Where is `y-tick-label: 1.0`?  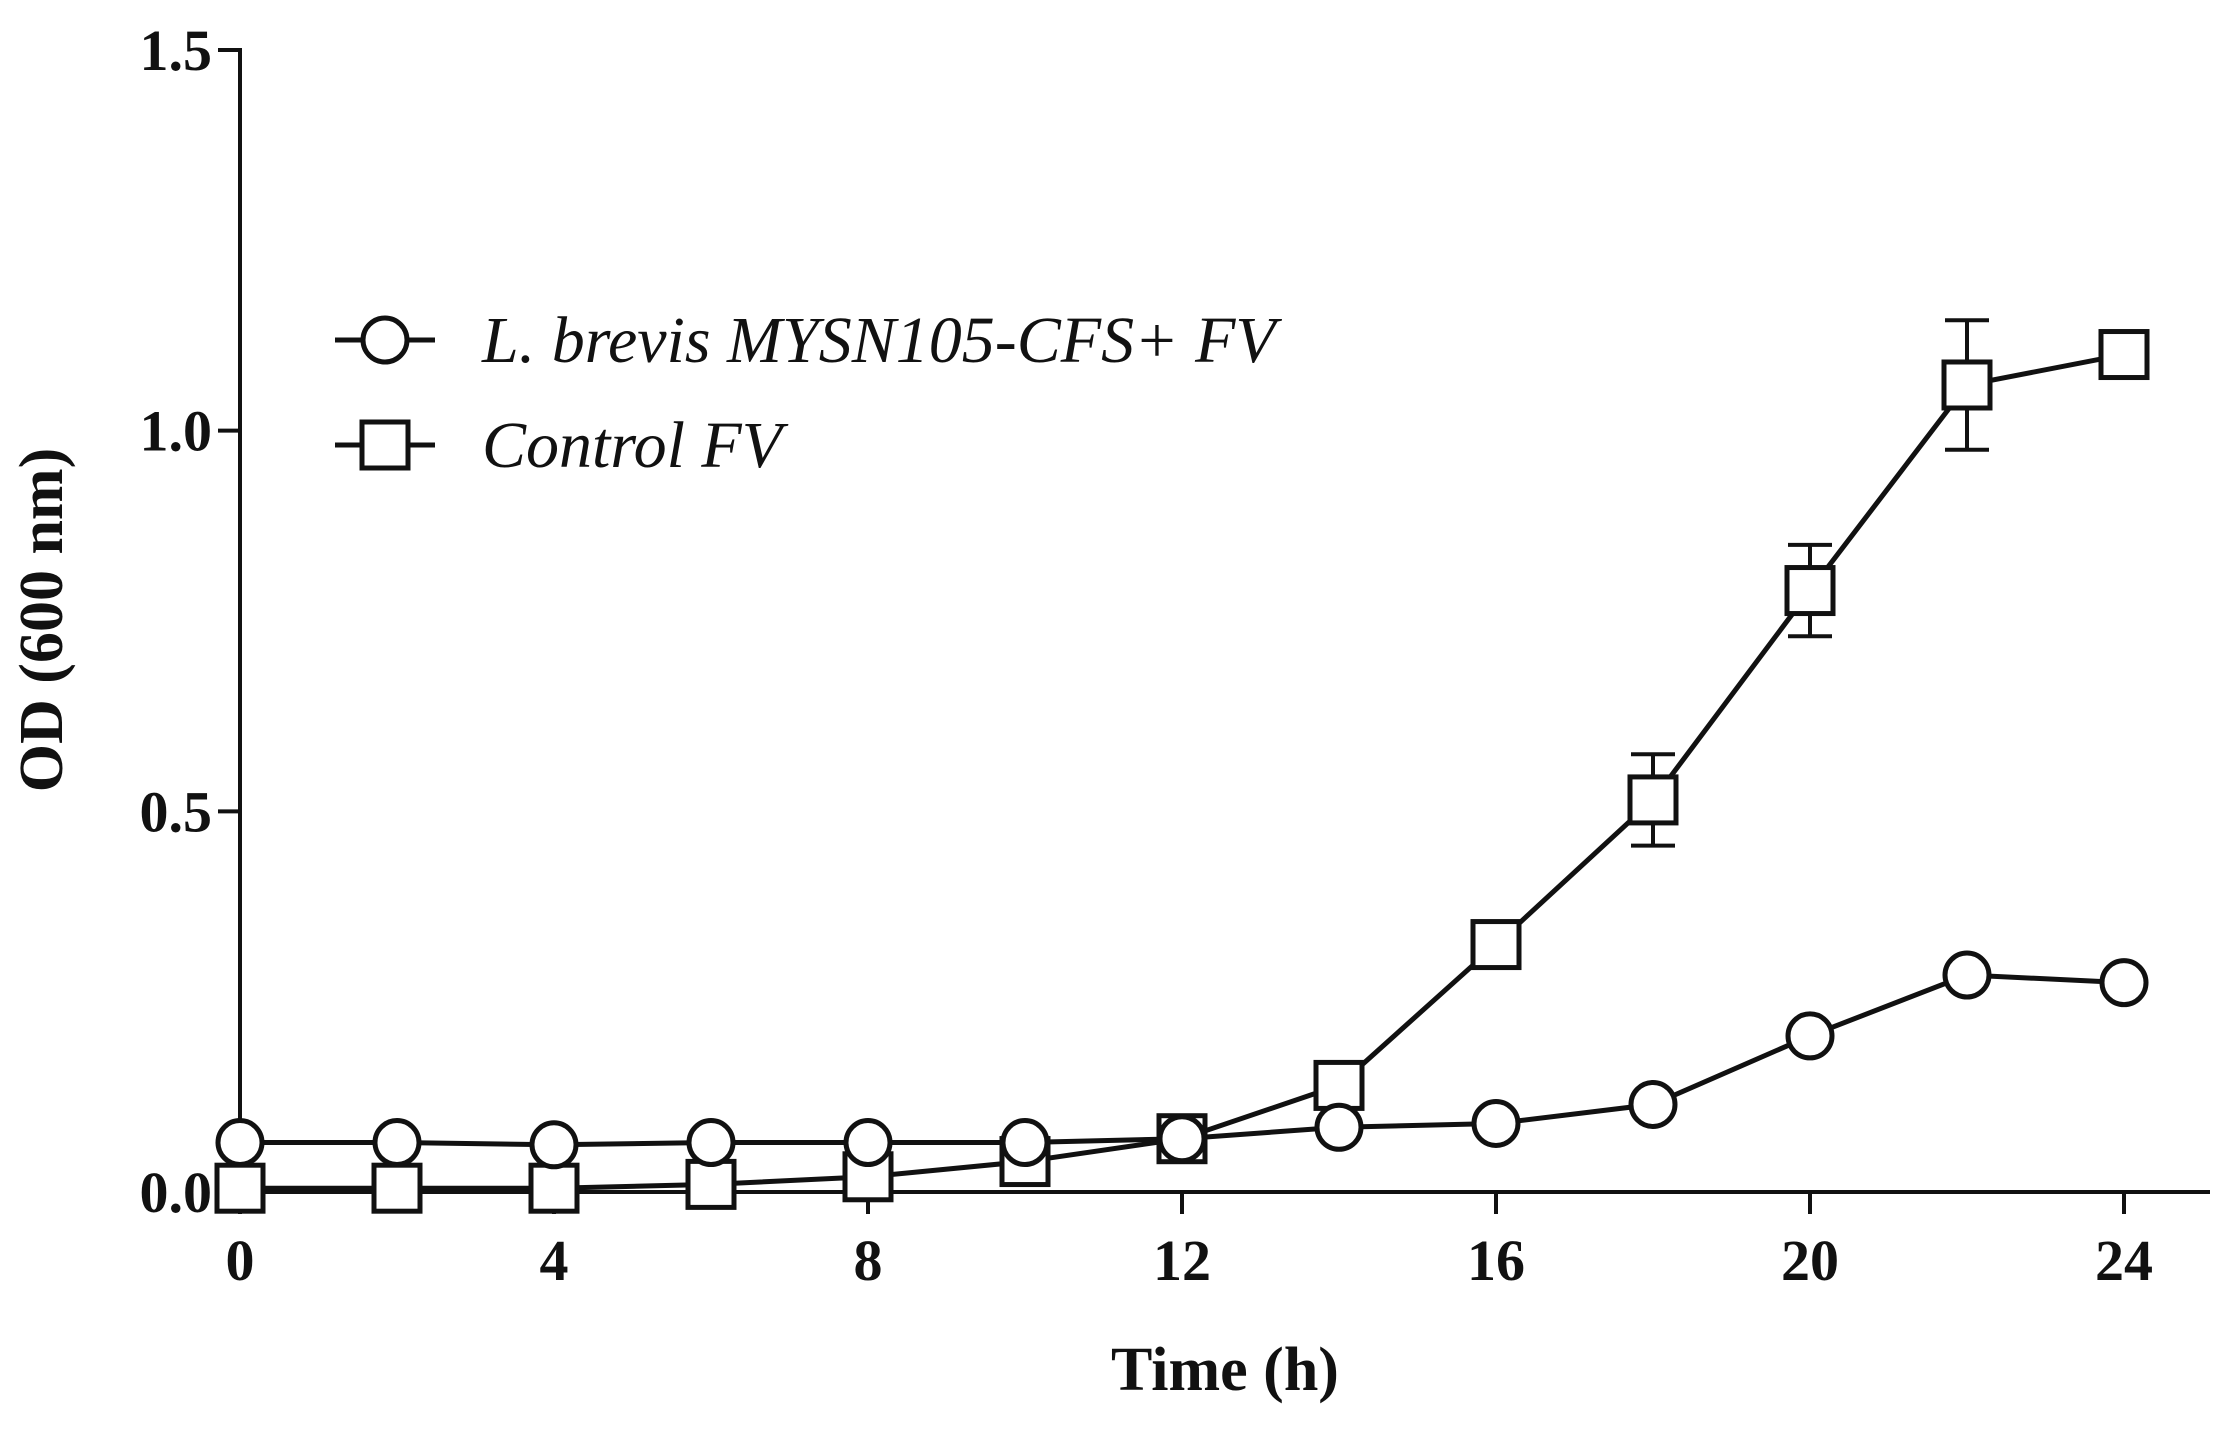
y-tick-label: 1.0 is located at coordinates (176, 431).